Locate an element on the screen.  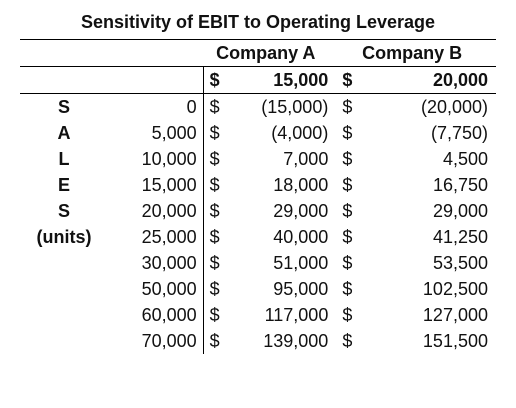
side-label: A is located at coordinates (64, 133).